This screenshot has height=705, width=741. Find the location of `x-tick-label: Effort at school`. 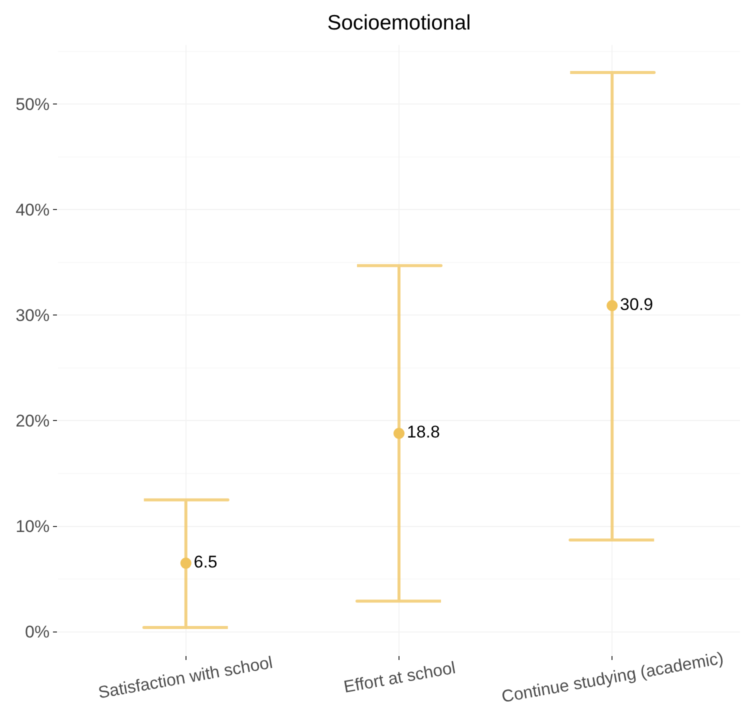

x-tick-label: Effort at school is located at coordinates (399, 677).